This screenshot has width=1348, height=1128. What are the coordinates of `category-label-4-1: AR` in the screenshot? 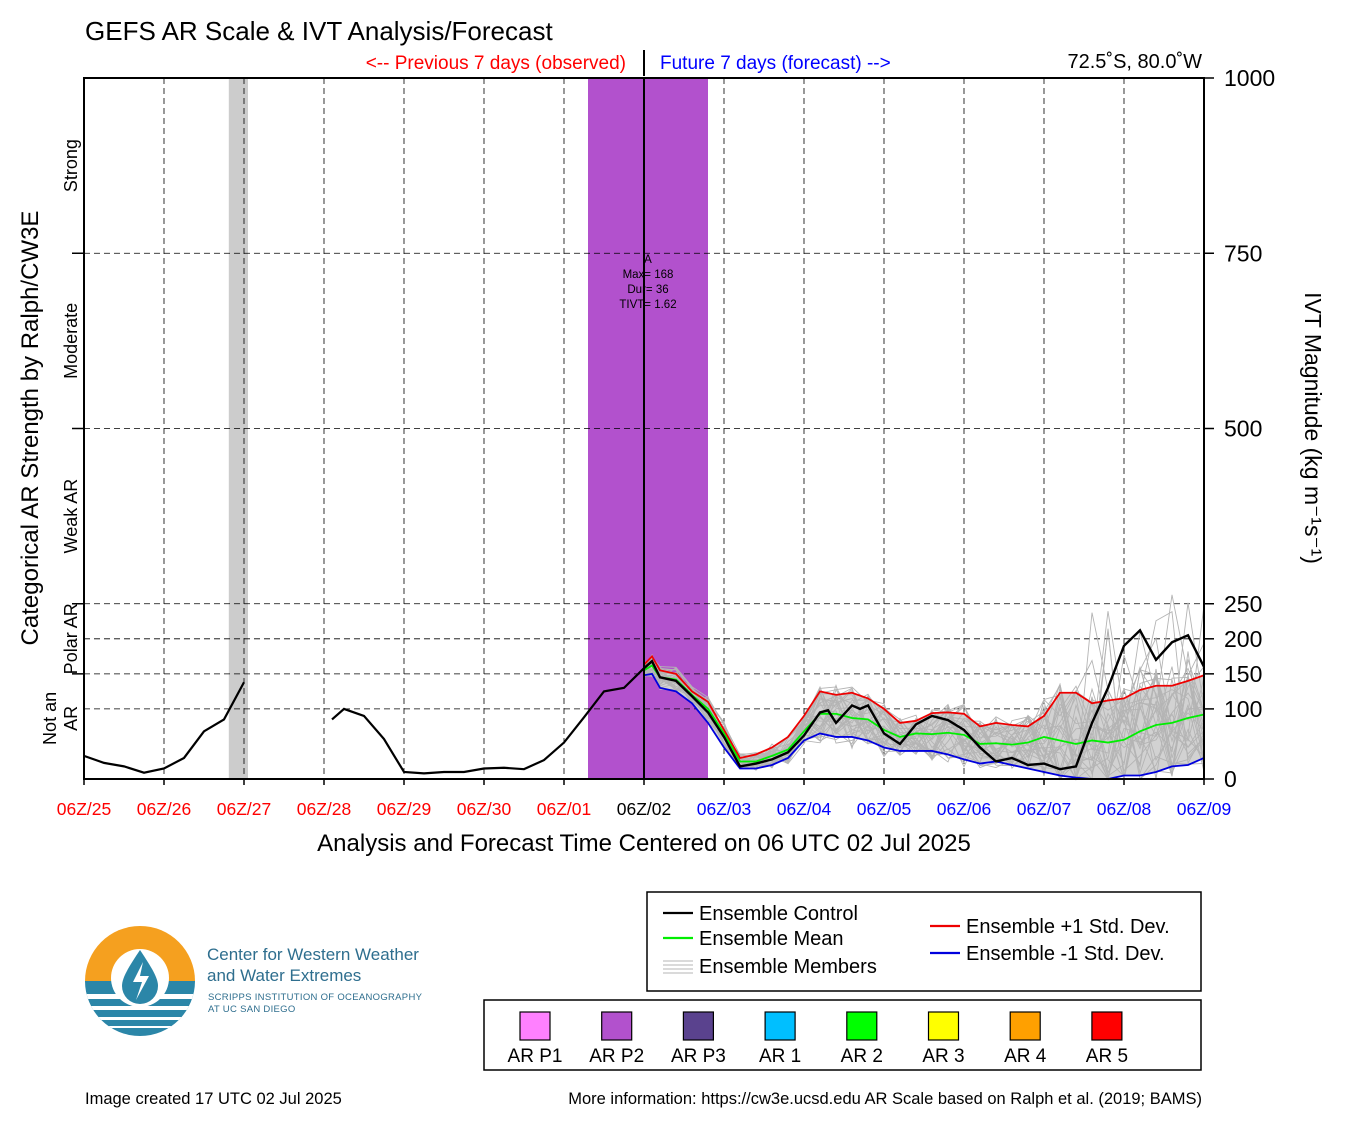 It's located at (71, 718).